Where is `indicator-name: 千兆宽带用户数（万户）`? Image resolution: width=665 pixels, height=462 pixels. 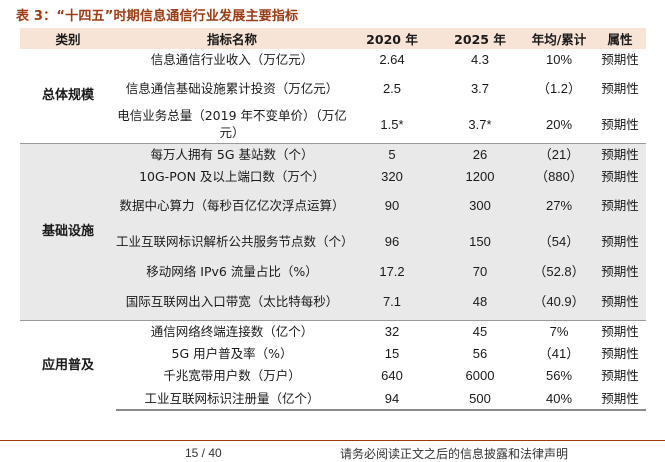
indicator-name: 千兆宽带用户数（万户） is located at coordinates (232, 375).